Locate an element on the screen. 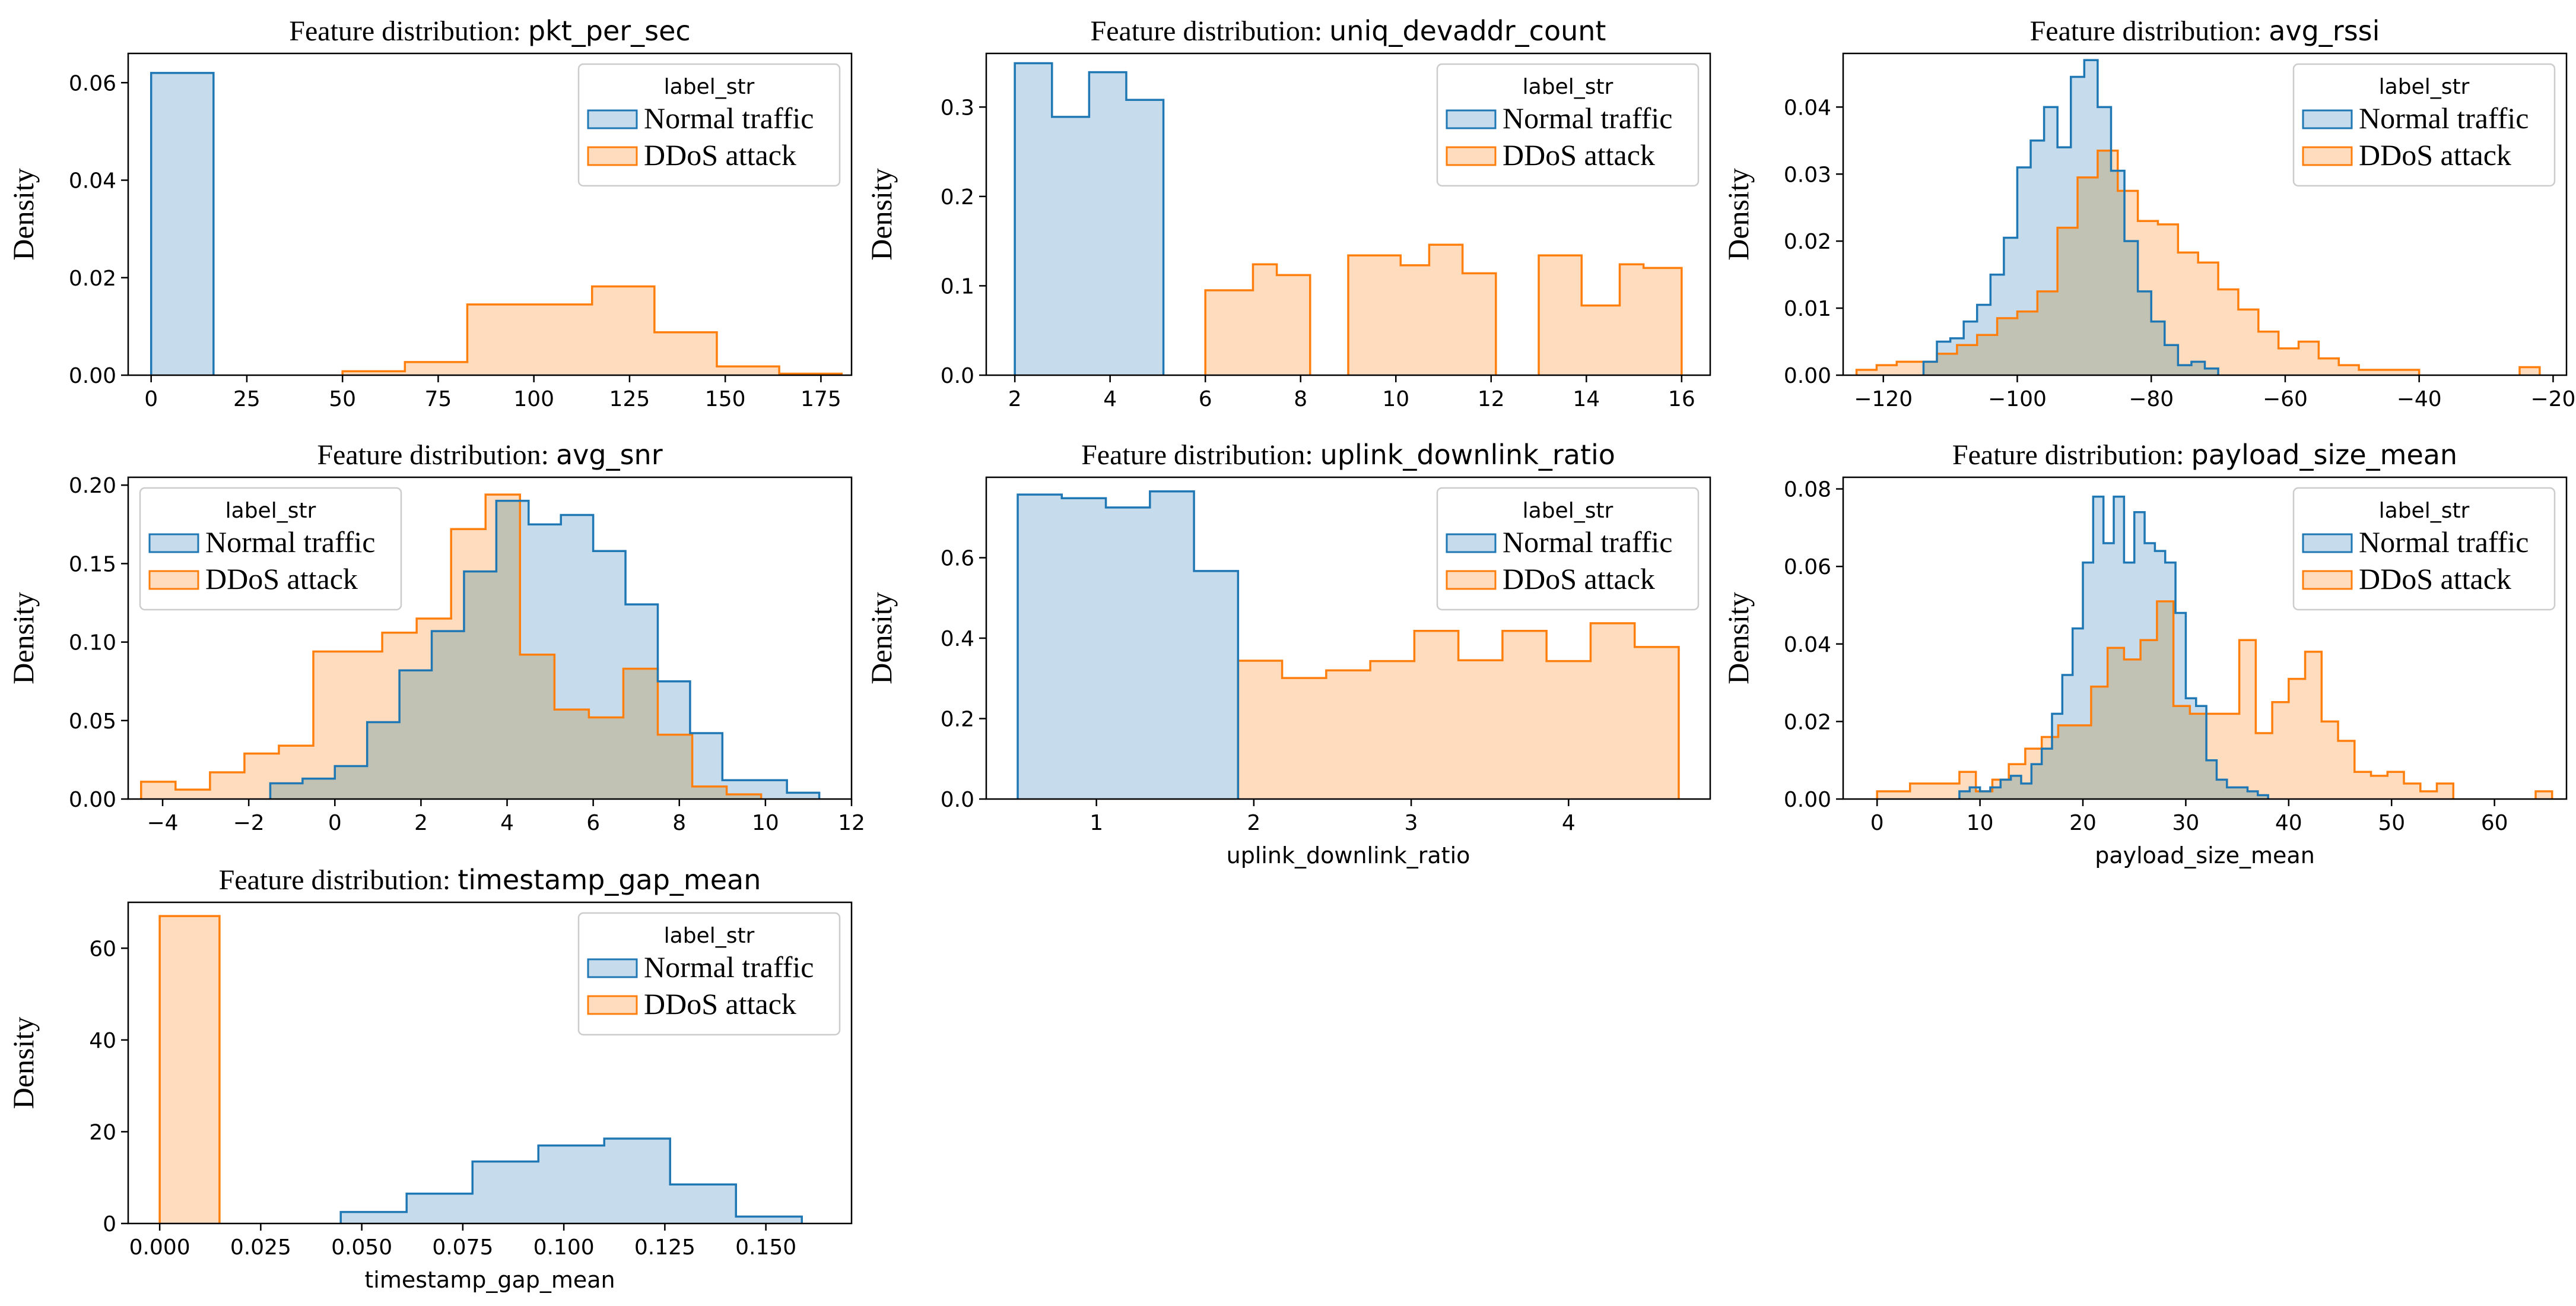 This screenshot has width=2576, height=1306. y-tick-label: 0.20 is located at coordinates (93, 486).